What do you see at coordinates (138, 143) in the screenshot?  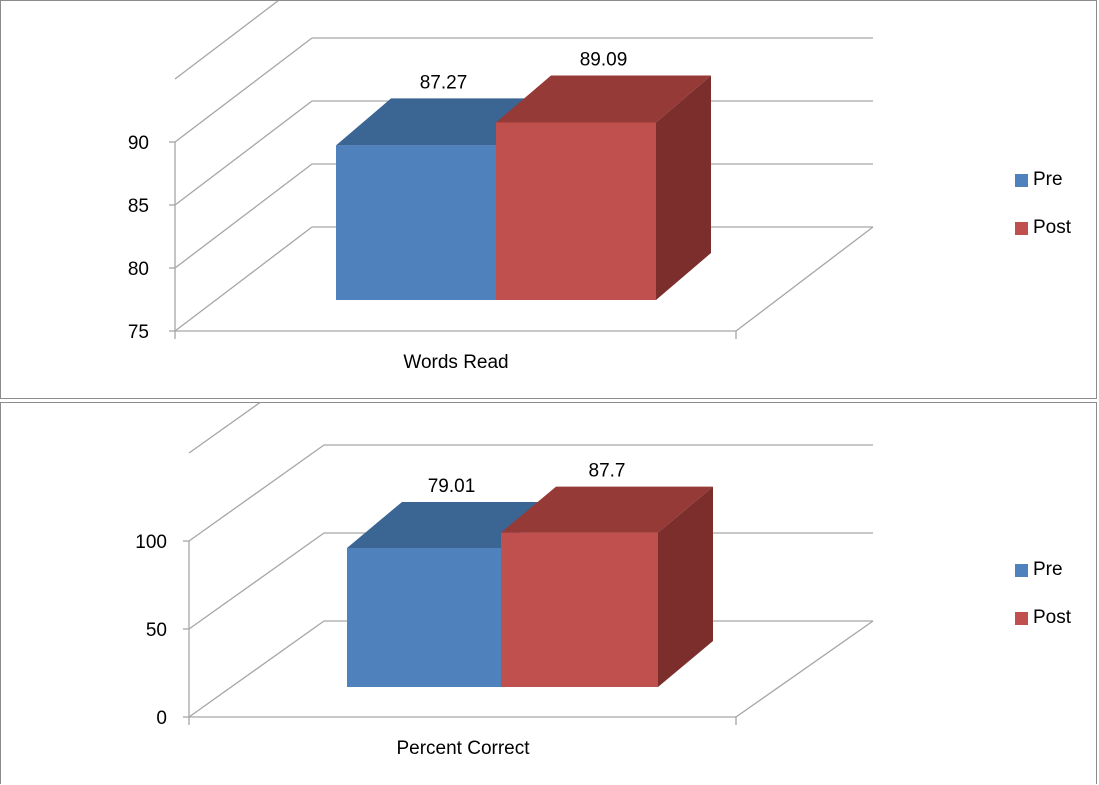 I see `y-tick-label: 90` at bounding box center [138, 143].